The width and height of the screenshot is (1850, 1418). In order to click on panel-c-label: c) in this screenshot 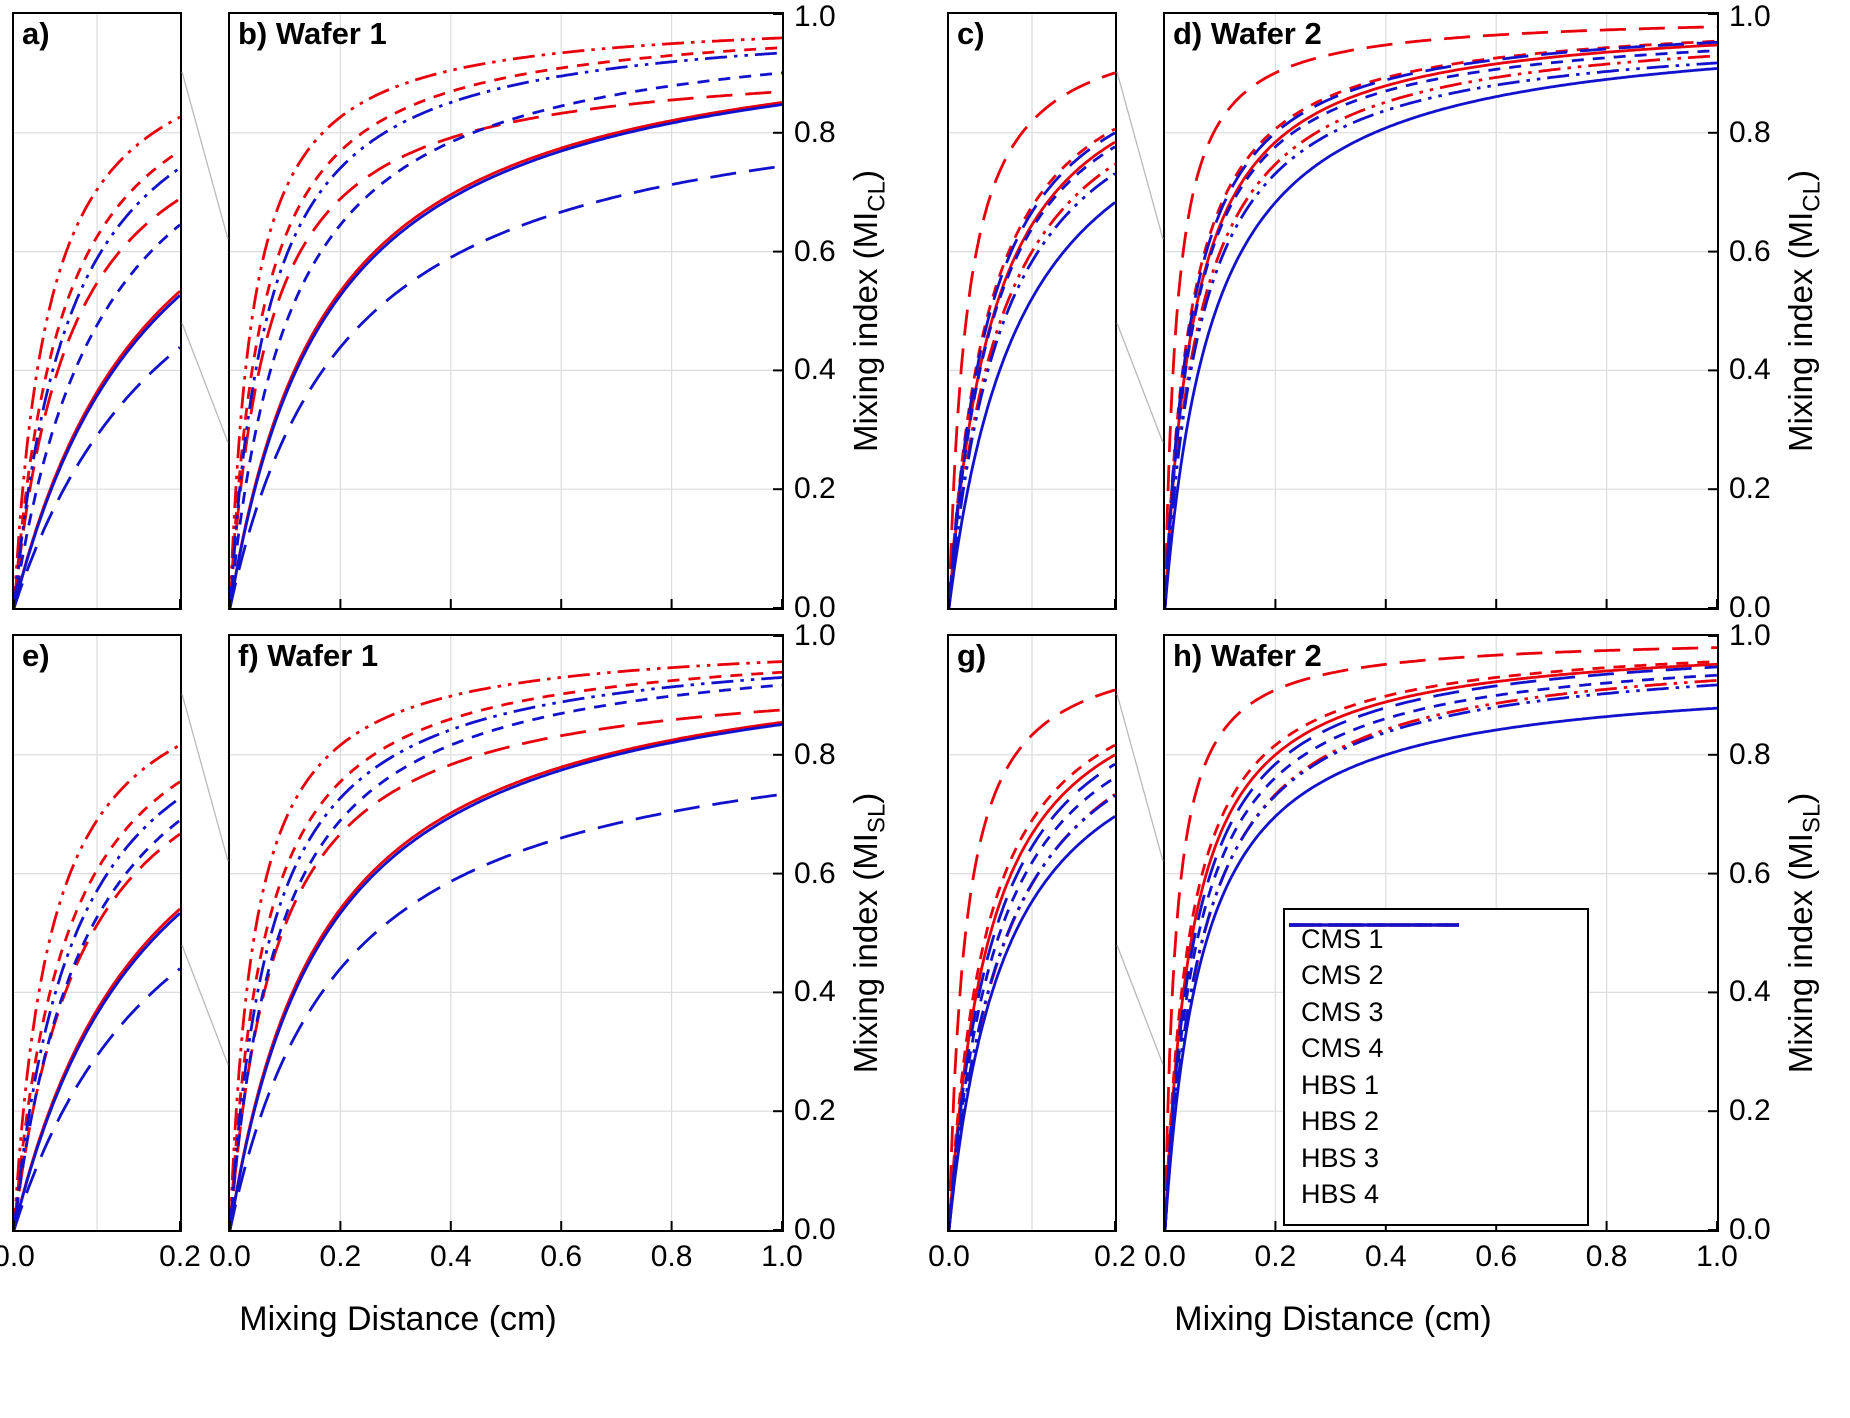, I will do `click(971, 34)`.